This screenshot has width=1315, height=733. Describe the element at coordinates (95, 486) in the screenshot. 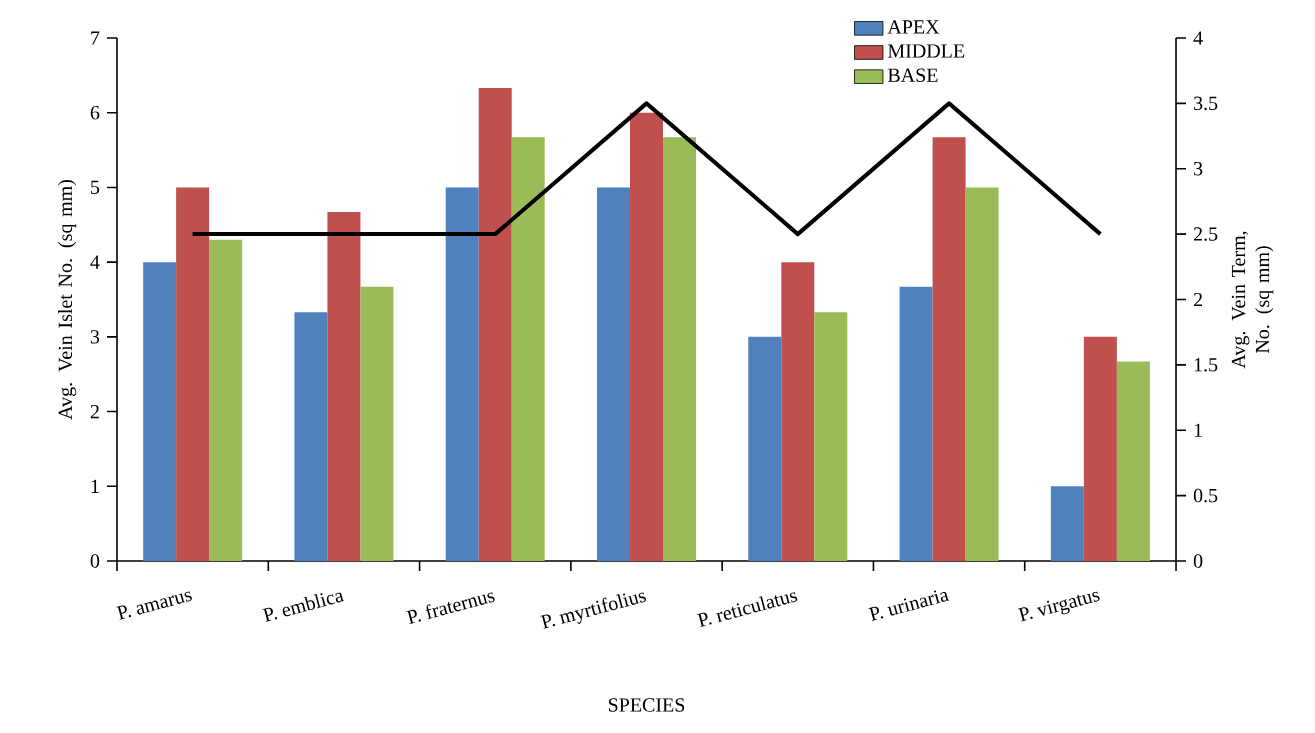

I see `y-tick-label: 1` at that location.